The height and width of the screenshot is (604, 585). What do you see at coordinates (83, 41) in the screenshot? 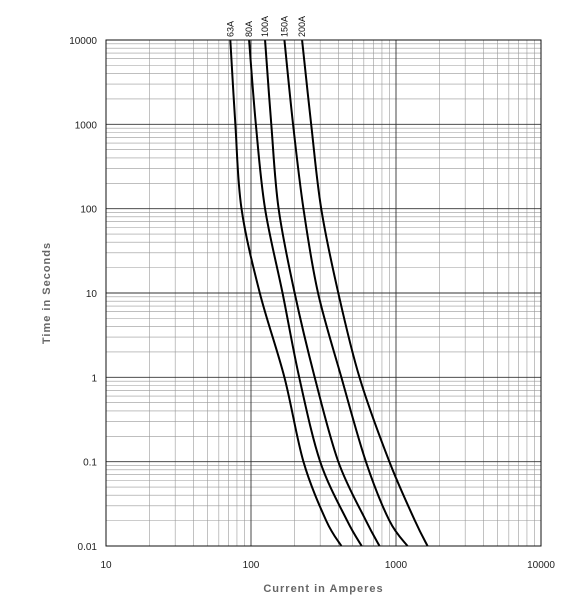
I see `y-tick-label: 10000` at bounding box center [83, 41].